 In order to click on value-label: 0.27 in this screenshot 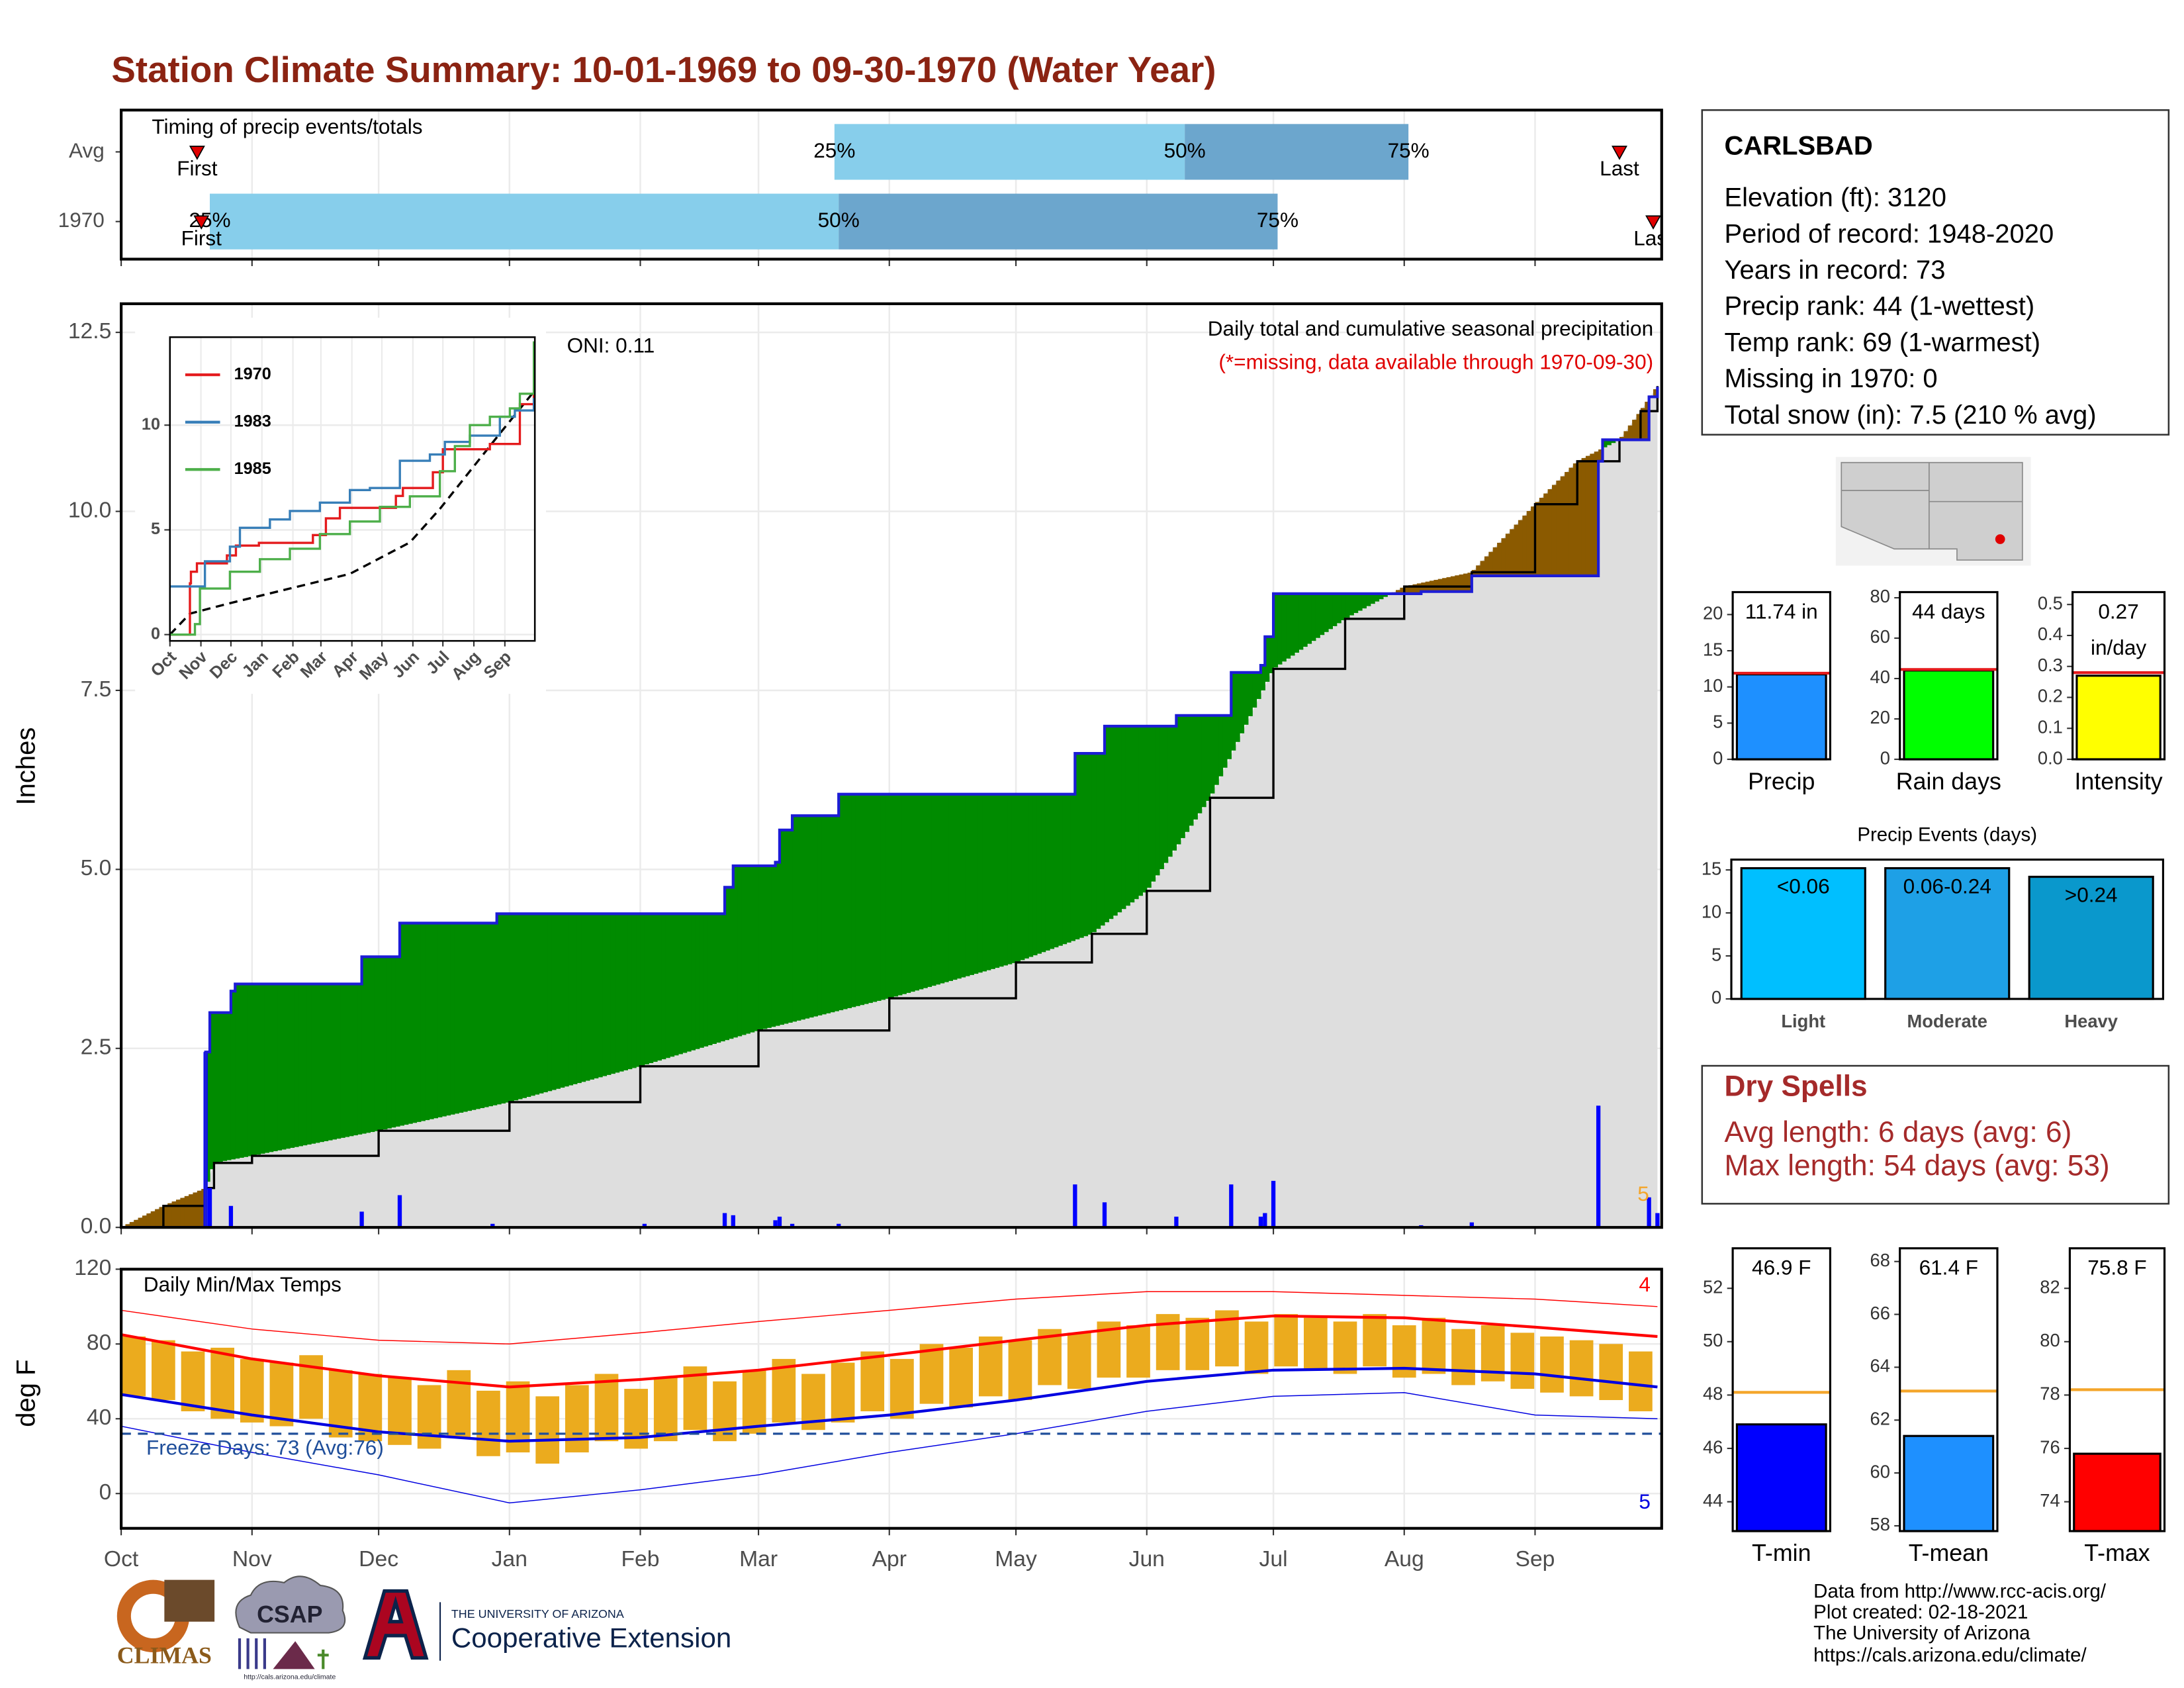, I will do `click(2118, 611)`.